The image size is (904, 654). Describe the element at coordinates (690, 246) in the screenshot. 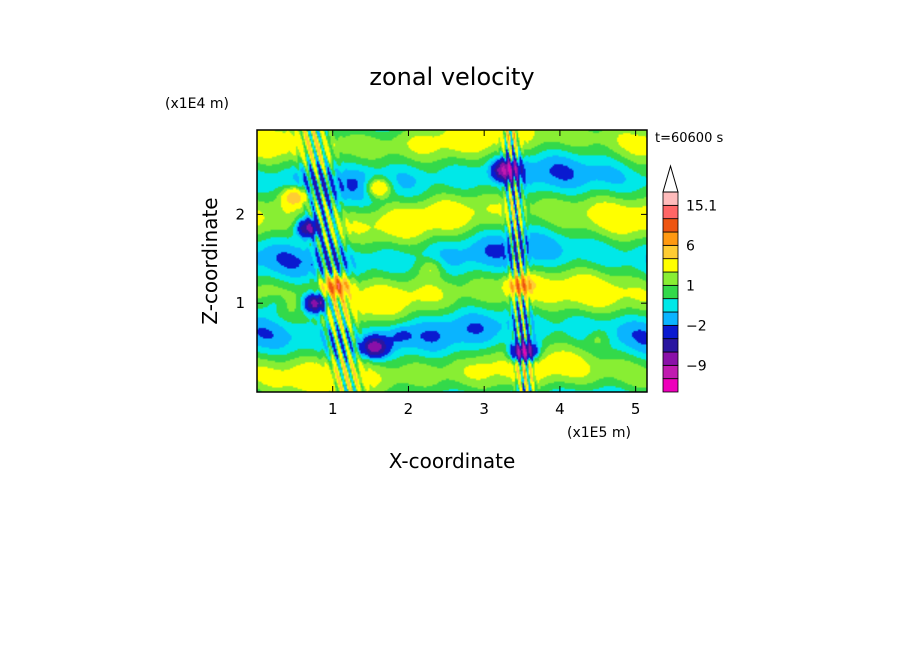

I see `colorbar-tick-label: 6` at that location.